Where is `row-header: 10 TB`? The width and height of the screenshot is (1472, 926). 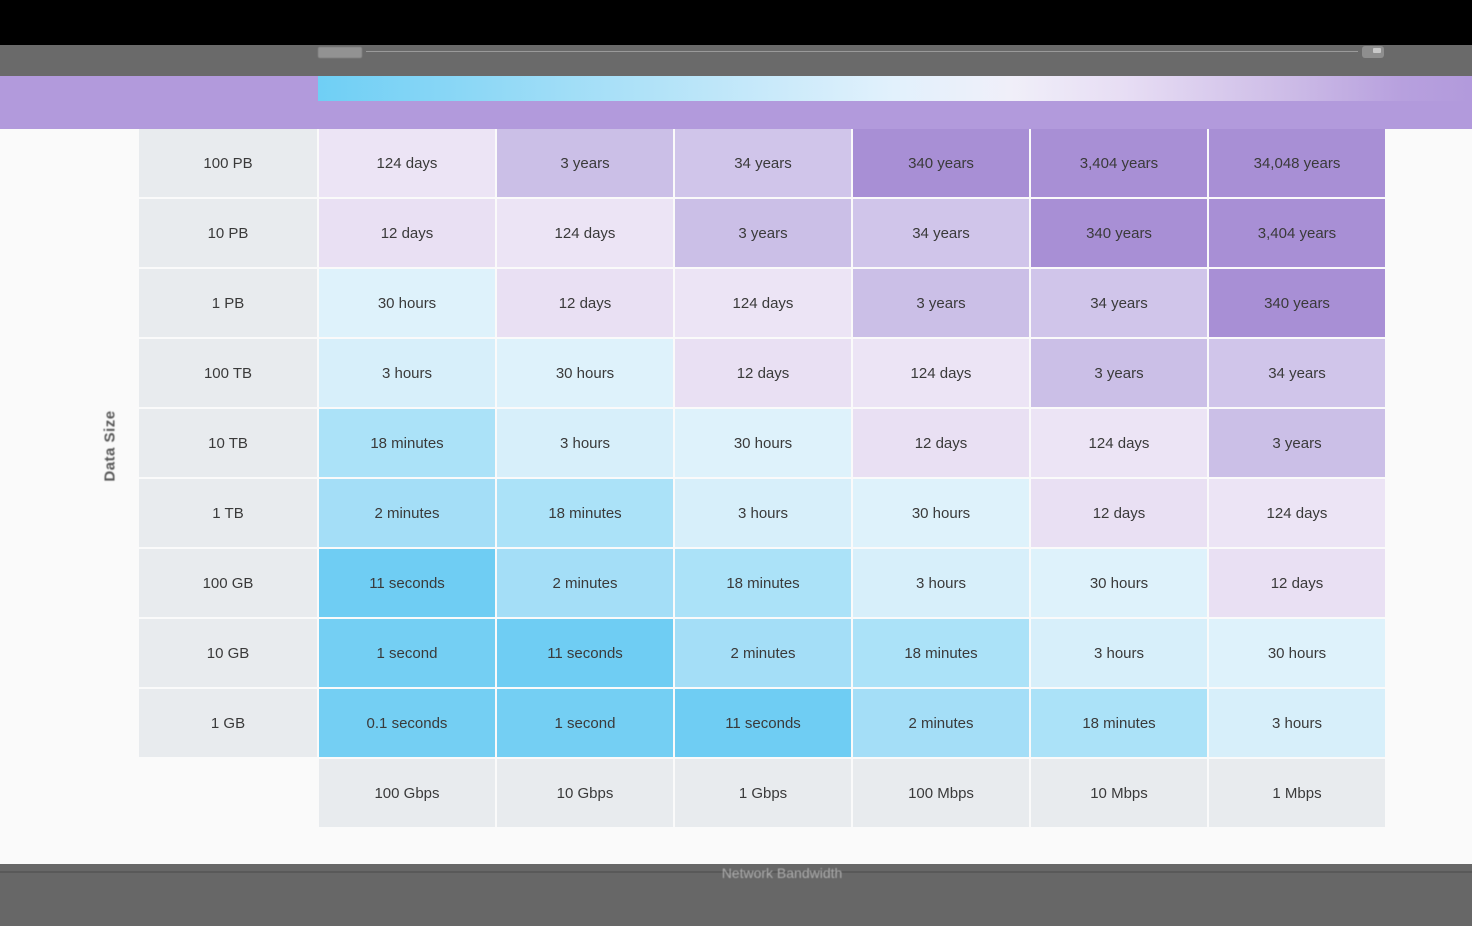
row-header: 10 TB is located at coordinates (228, 443).